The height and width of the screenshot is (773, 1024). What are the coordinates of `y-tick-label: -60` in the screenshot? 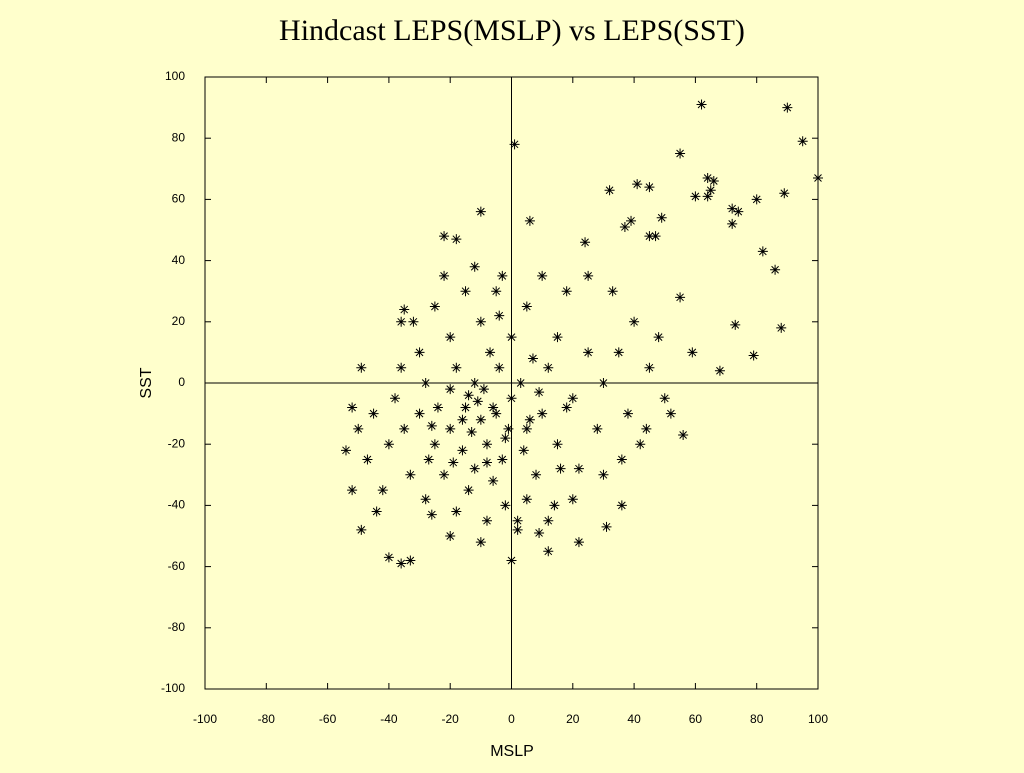 It's located at (177, 566).